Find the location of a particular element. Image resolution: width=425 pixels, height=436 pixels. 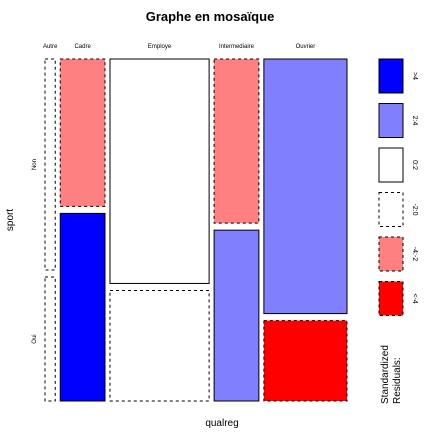

column-label-autre: Autre is located at coordinates (50, 47).